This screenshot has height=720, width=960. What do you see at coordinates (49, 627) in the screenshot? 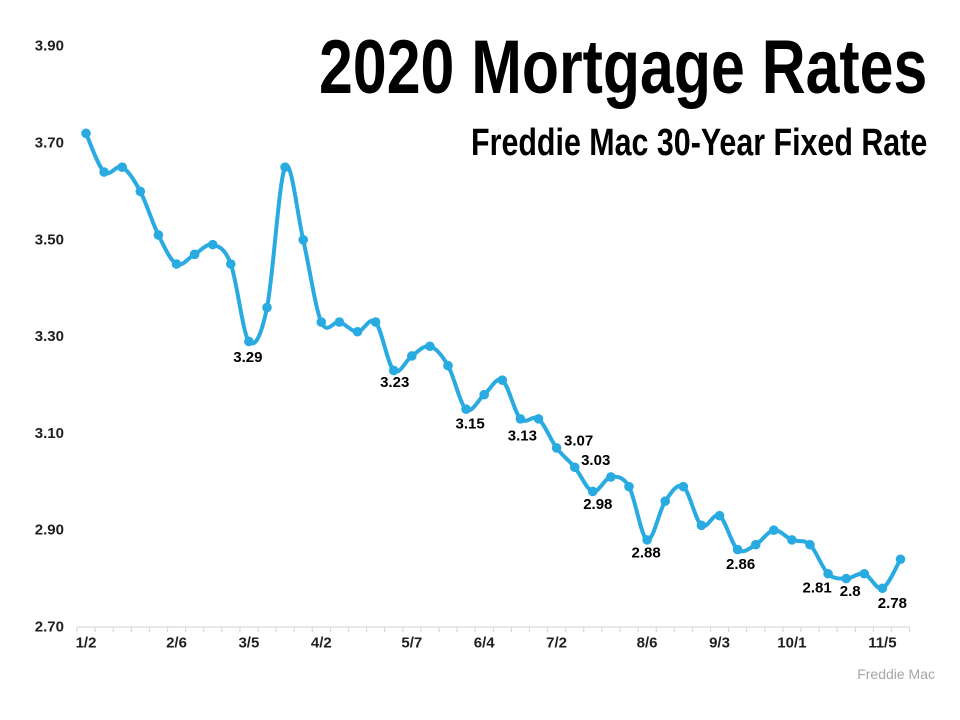
I see `y-axis-tick-label: 2.70` at bounding box center [49, 627].